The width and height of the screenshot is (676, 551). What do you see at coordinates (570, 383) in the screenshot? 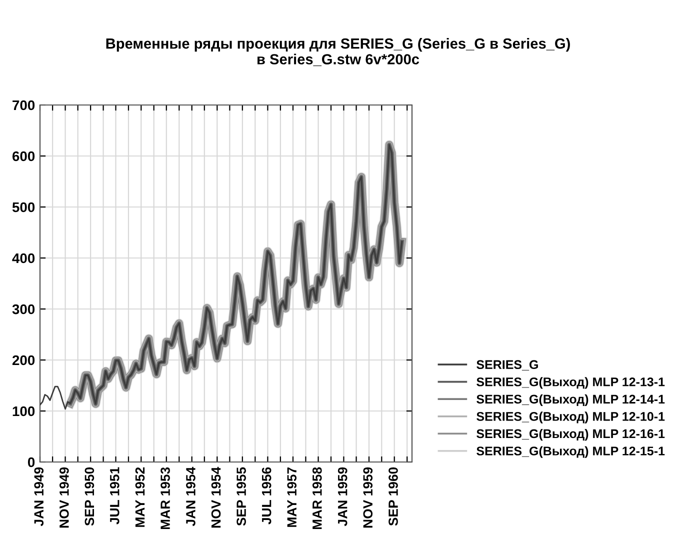
I see `legend-label: SERIES_G(Выход) MLP 12-13-1` at bounding box center [570, 383].